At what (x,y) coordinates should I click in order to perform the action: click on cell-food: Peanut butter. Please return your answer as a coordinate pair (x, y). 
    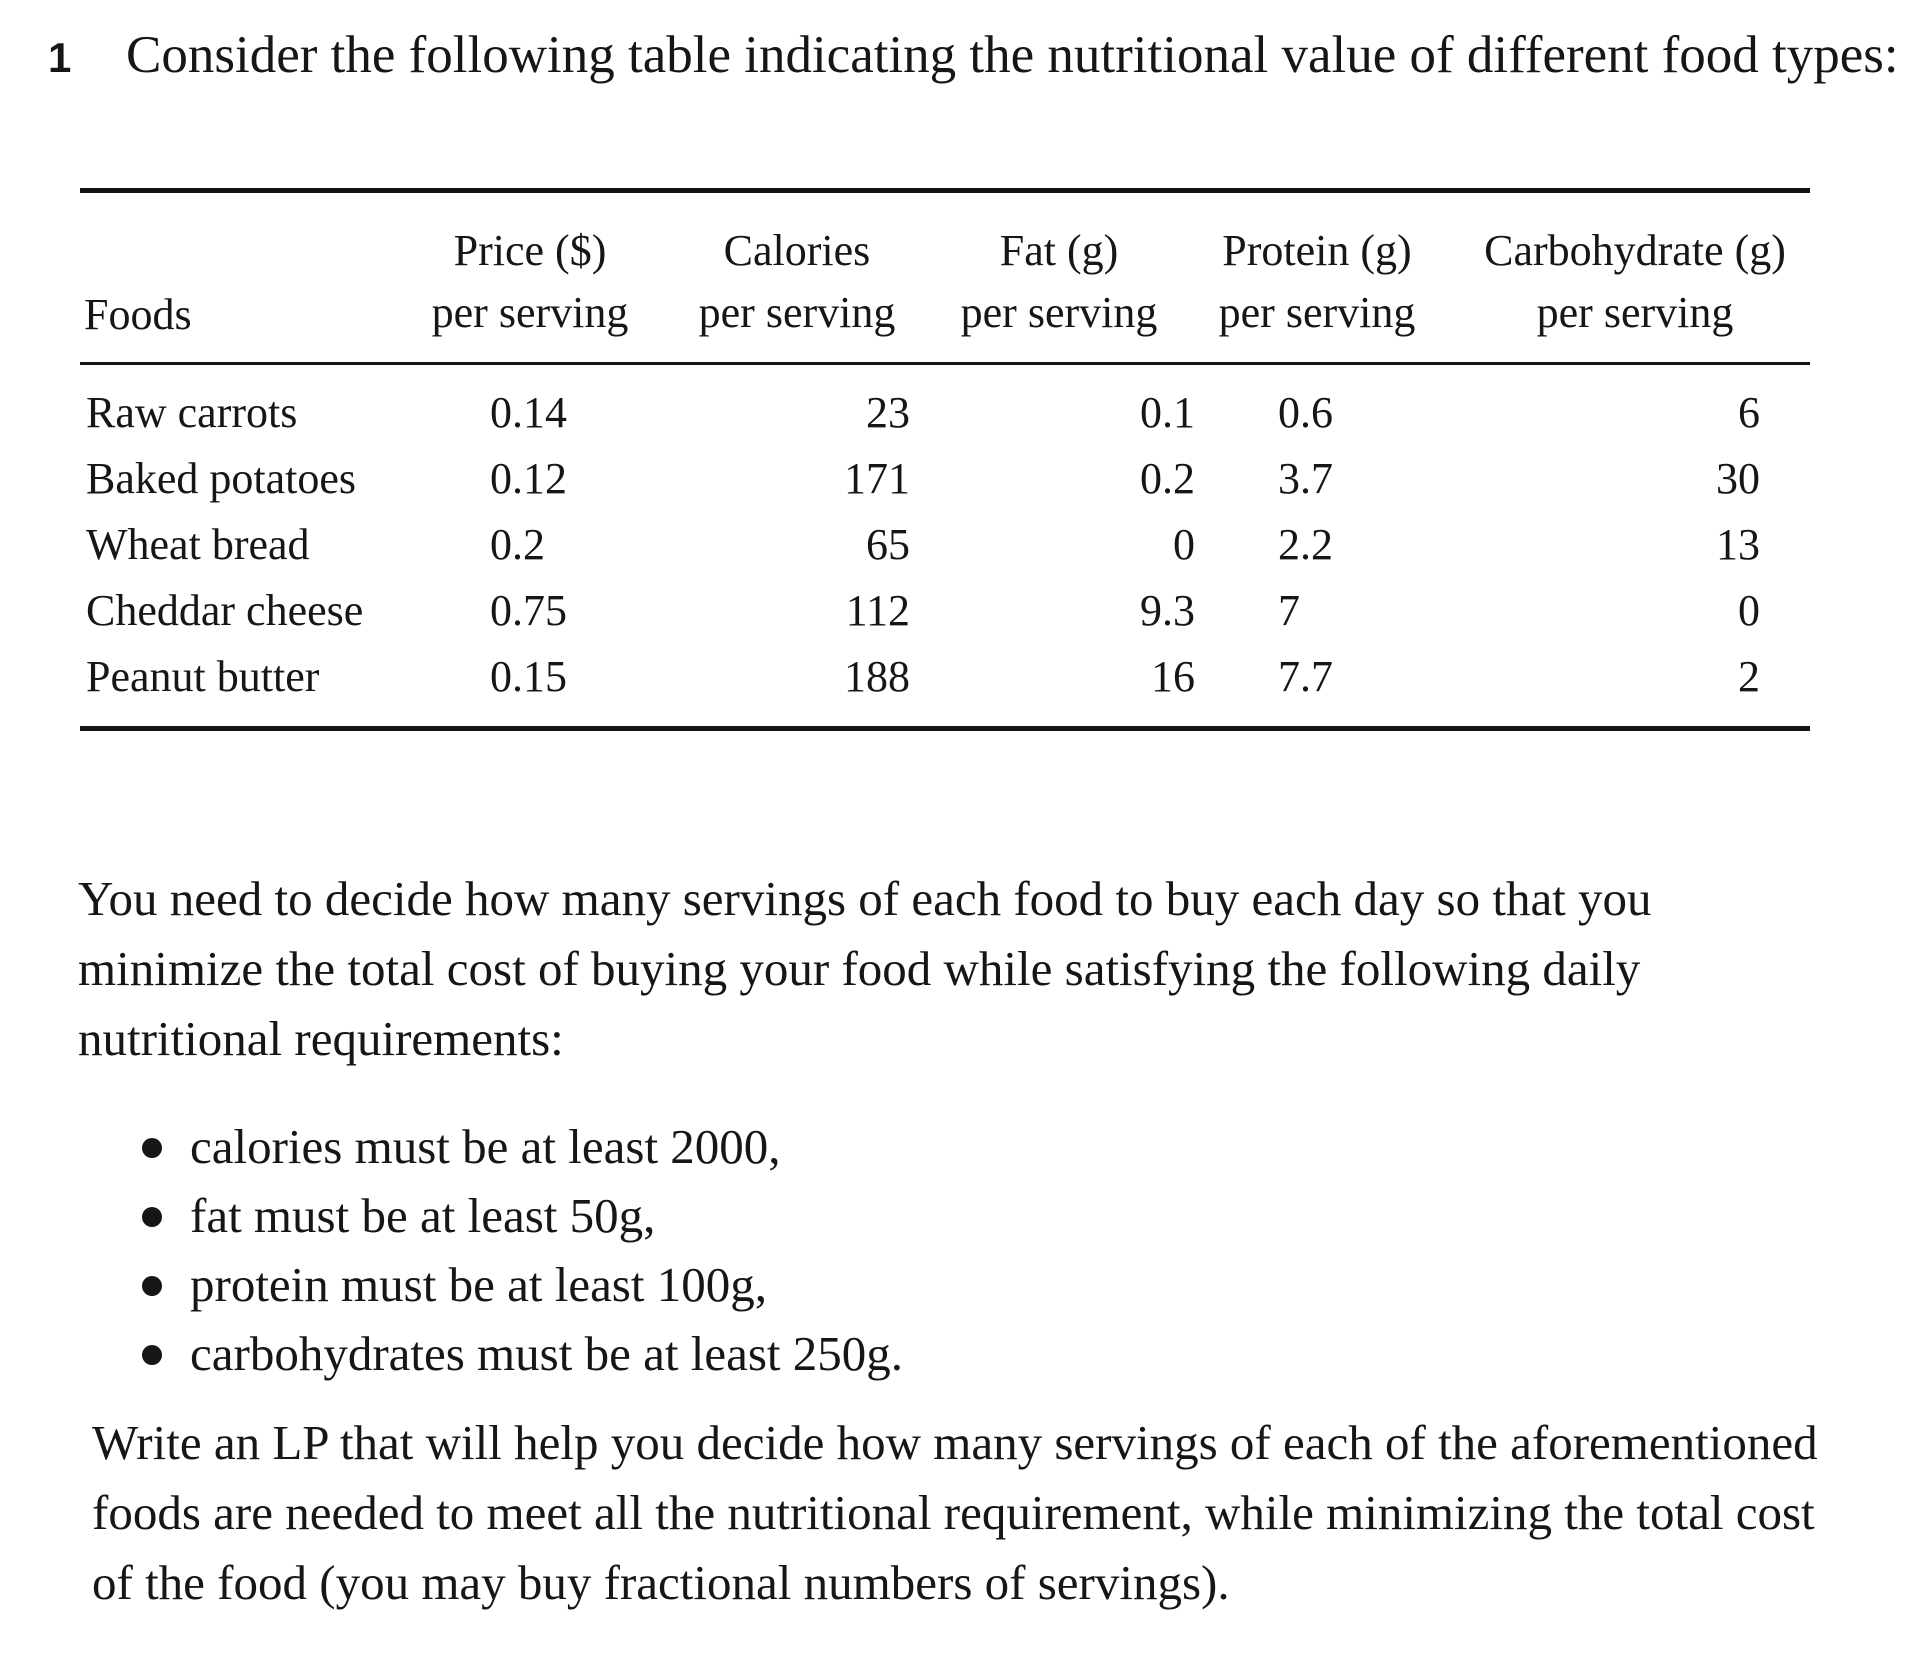
    Looking at the image, I should click on (203, 676).